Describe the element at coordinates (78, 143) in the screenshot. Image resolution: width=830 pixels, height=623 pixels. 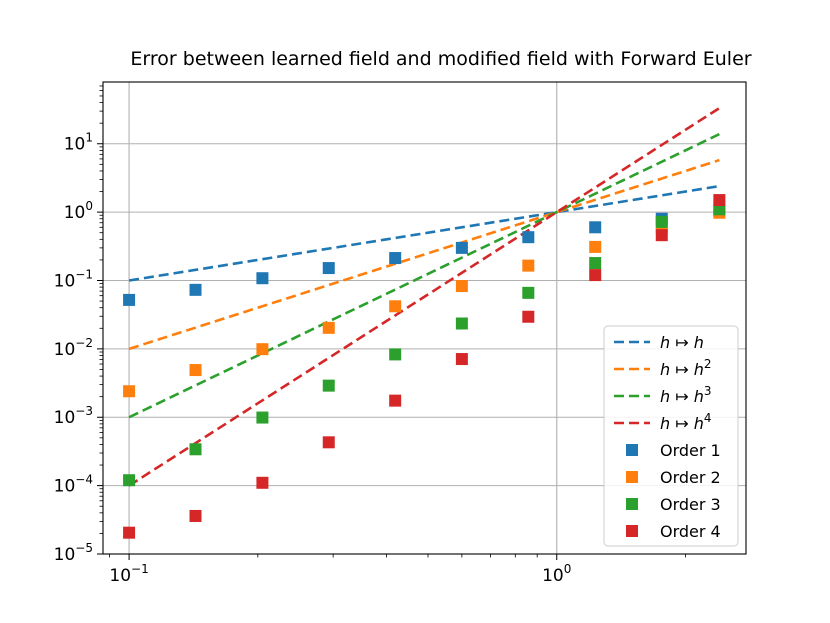
I see `y-tick-label: 10¹` at that location.